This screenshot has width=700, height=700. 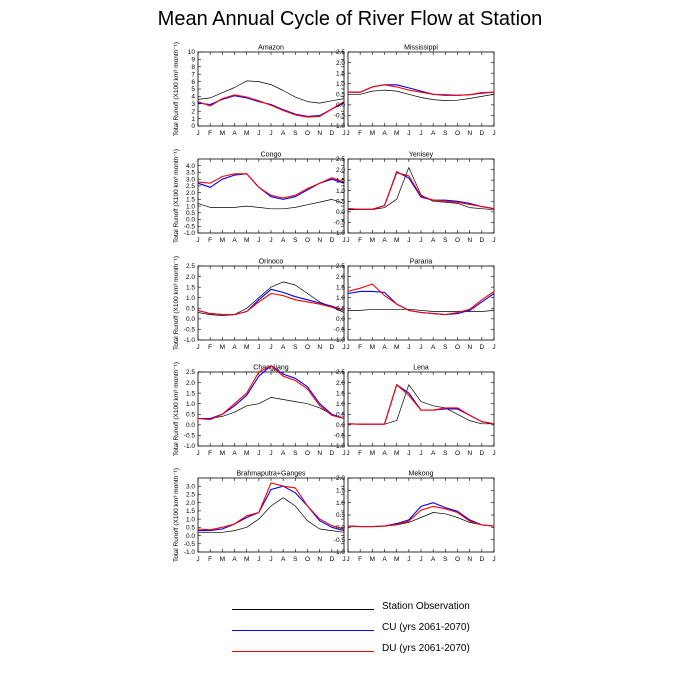 I want to click on y-tick-label: 2, so click(x=193, y=111).